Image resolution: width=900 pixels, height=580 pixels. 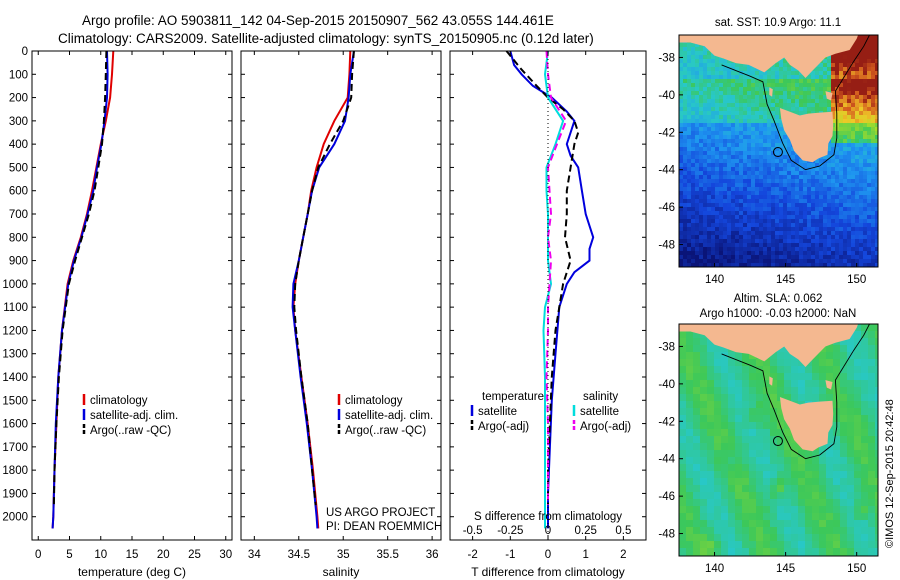 What do you see at coordinates (15, 355) in the screenshot?
I see `temperature-ytick-label: 1300` at bounding box center [15, 355].